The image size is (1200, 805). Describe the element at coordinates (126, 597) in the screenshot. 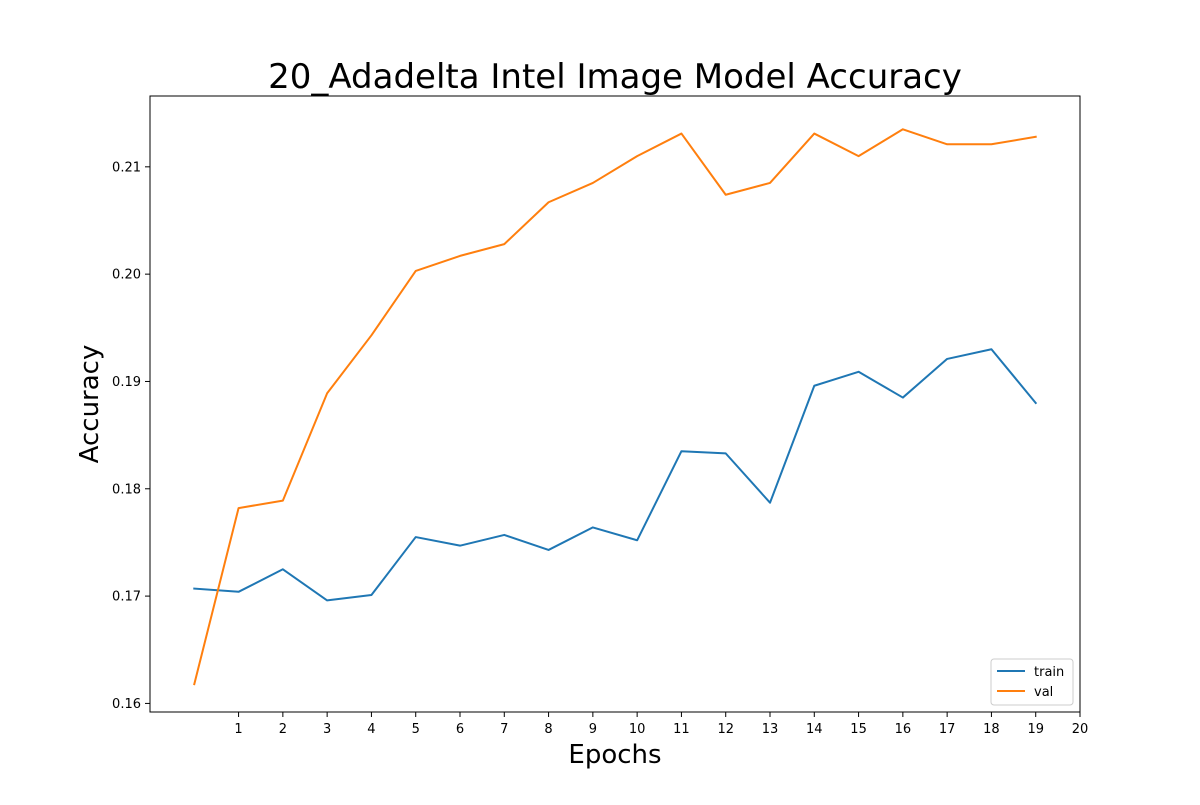

I see `y-tick-label: 0.17` at that location.